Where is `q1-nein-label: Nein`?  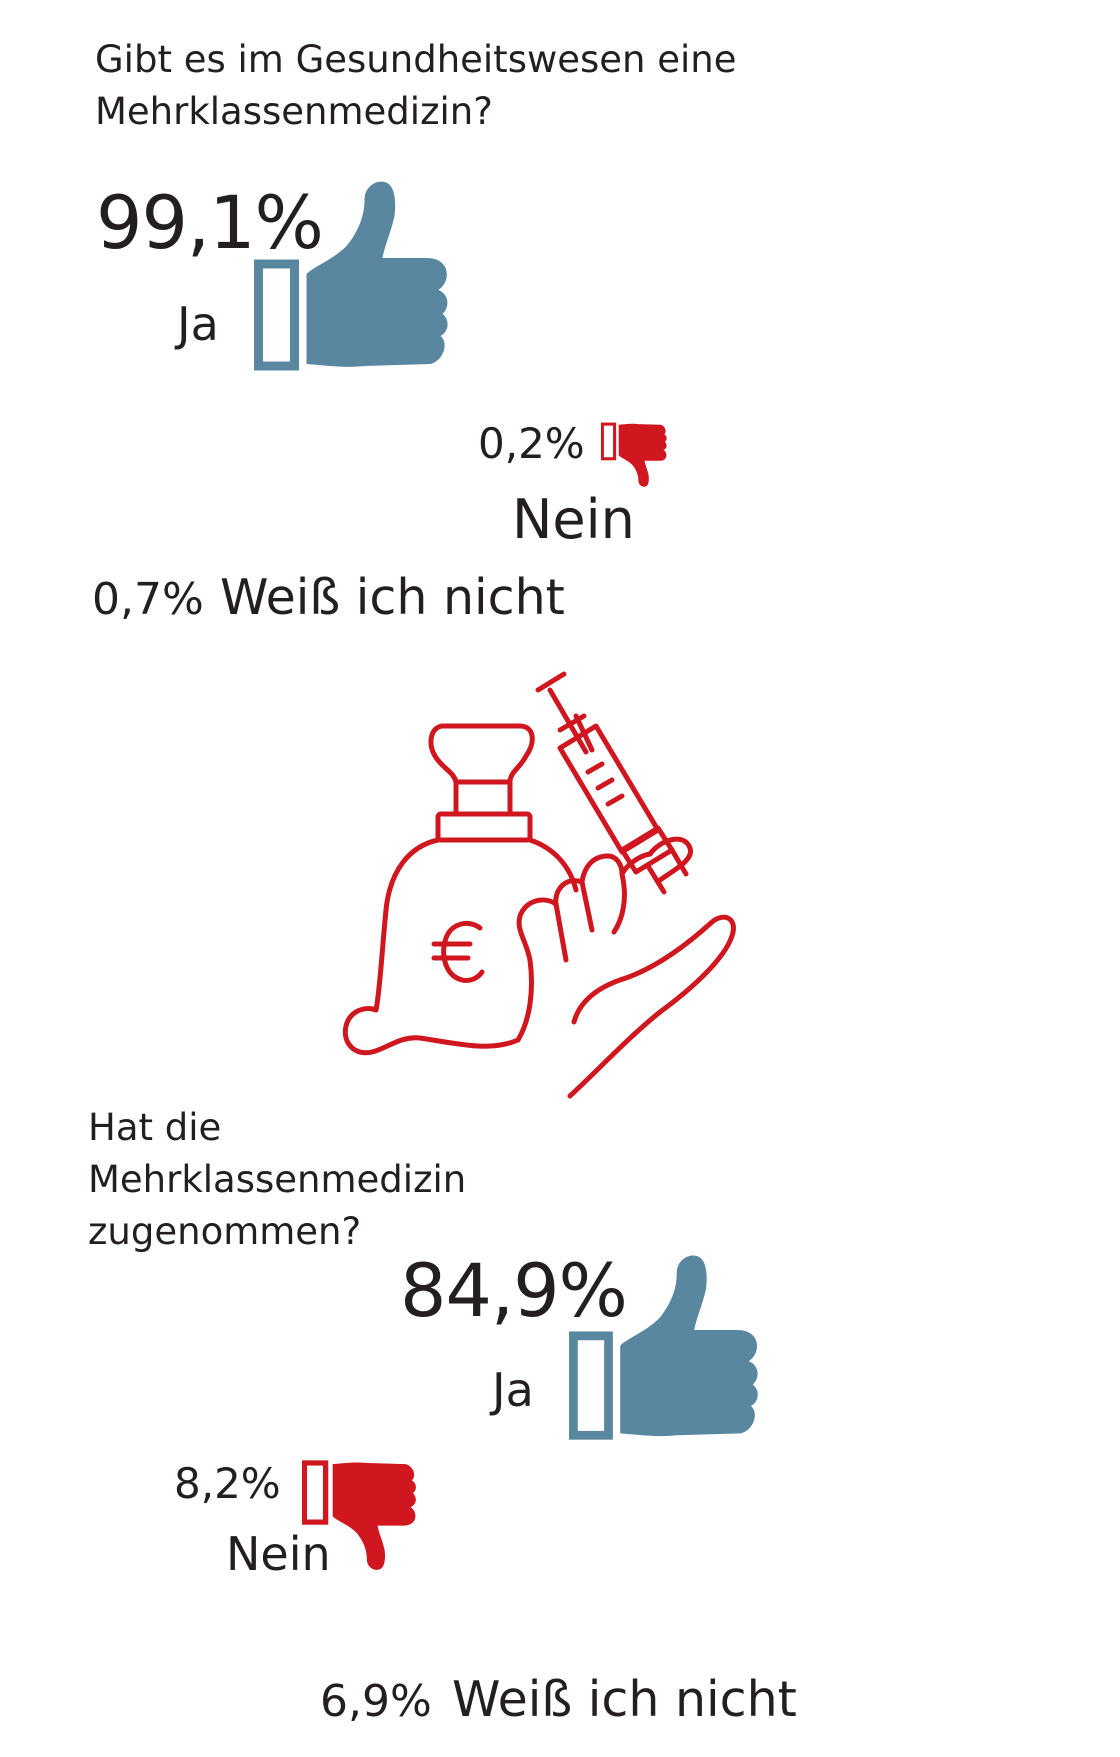
q1-nein-label: Nein is located at coordinates (573, 519).